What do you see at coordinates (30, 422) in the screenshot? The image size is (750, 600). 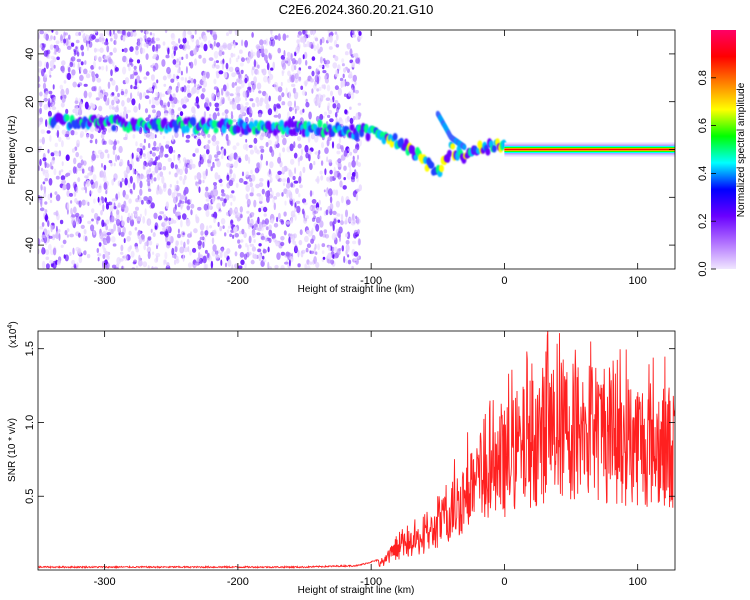 I see `bottom-y-tick-label: 1.0` at bounding box center [30, 422].